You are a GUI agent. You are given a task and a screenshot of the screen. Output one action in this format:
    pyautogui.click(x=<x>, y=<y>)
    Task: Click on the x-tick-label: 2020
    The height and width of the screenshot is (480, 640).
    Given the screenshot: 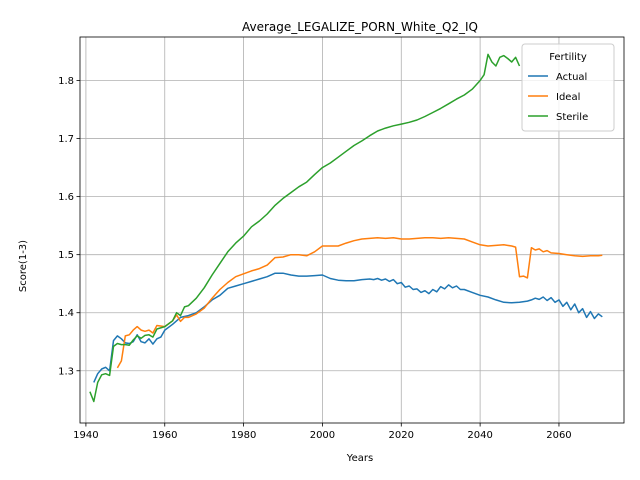 What is the action you would take?
    pyautogui.click(x=401, y=435)
    